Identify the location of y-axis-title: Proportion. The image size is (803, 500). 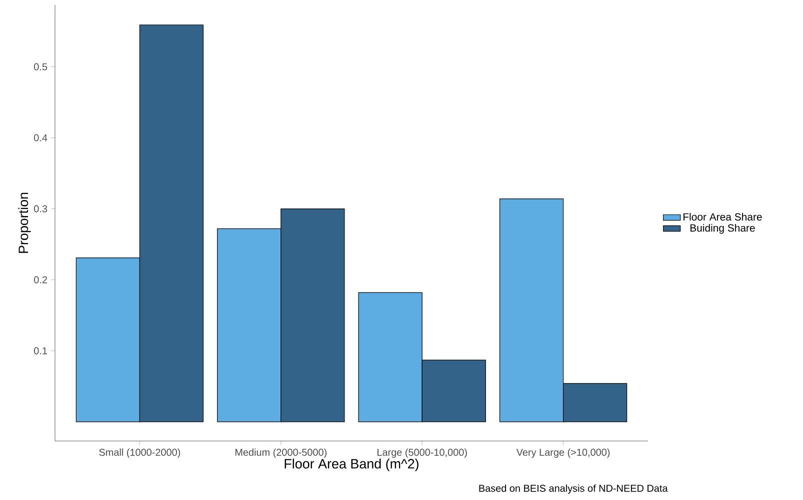
(24, 222).